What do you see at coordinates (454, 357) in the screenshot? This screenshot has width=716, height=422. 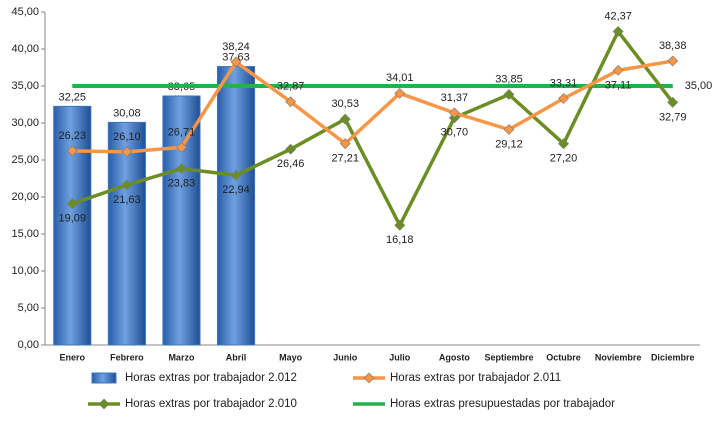 I see `x-tick-label: Agosto` at bounding box center [454, 357].